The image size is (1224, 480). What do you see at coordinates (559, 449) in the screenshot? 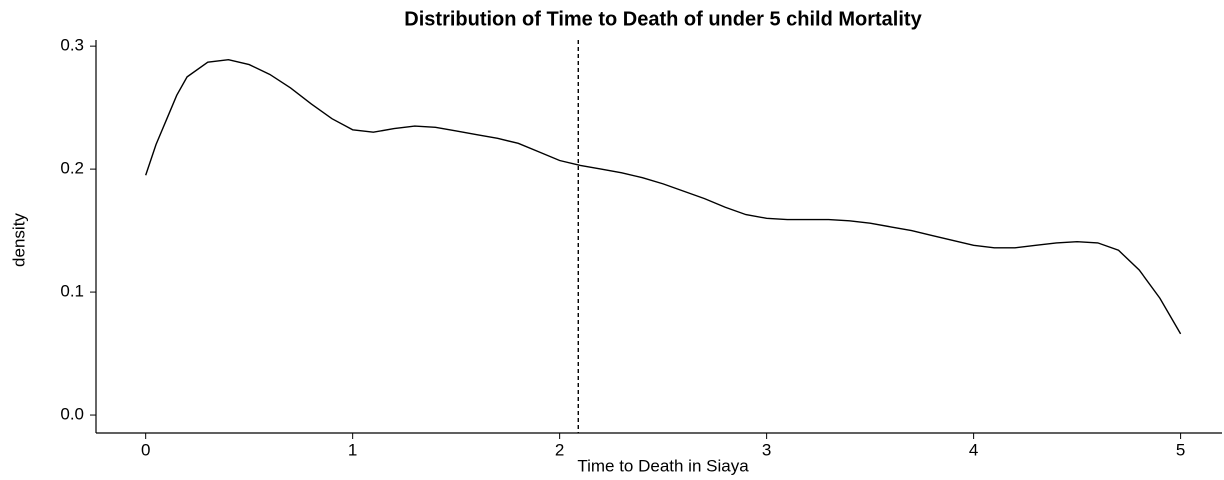
I see `x-tick-label: 2` at bounding box center [559, 449].